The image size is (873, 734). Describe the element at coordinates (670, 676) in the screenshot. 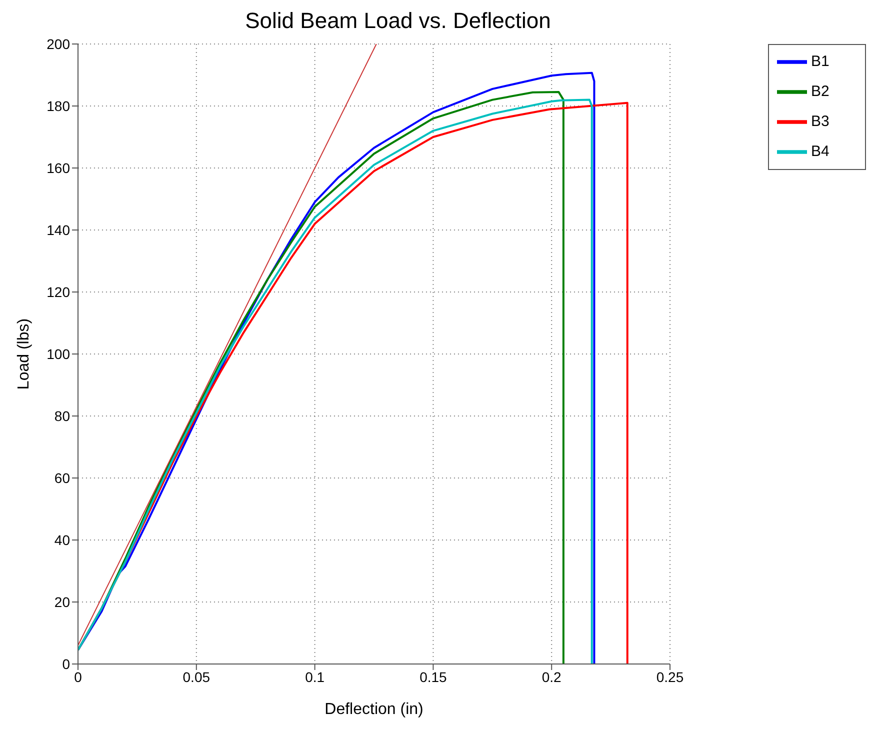

I see `x-tick-label: 0.25` at that location.